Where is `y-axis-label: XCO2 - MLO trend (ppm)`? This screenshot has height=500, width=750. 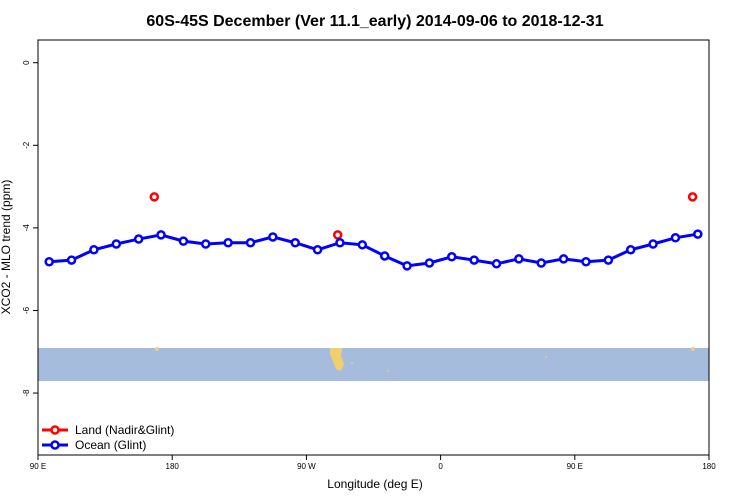 y-axis-label: XCO2 - MLO trend (ppm) is located at coordinates (6, 247).